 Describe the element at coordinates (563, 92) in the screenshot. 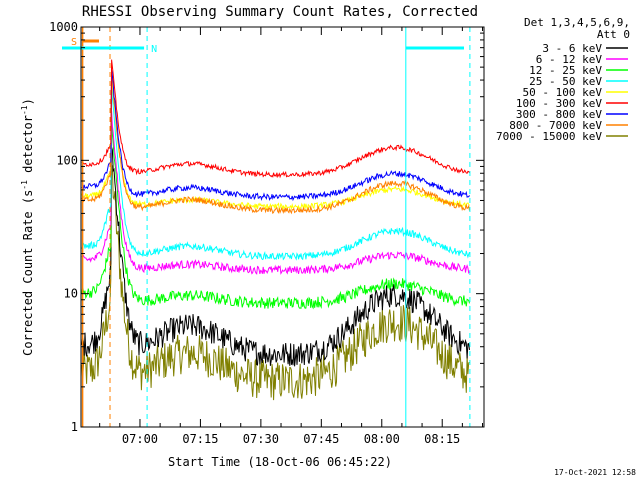

I see `legend-entry-label: 50 - 100 keV` at that location.